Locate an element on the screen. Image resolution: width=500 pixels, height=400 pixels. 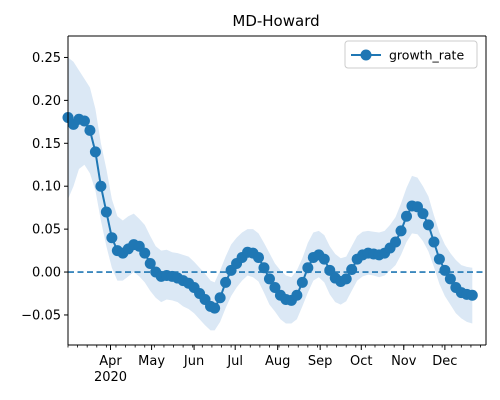
legend-entry-label: growth_rate is located at coordinates (426, 55).